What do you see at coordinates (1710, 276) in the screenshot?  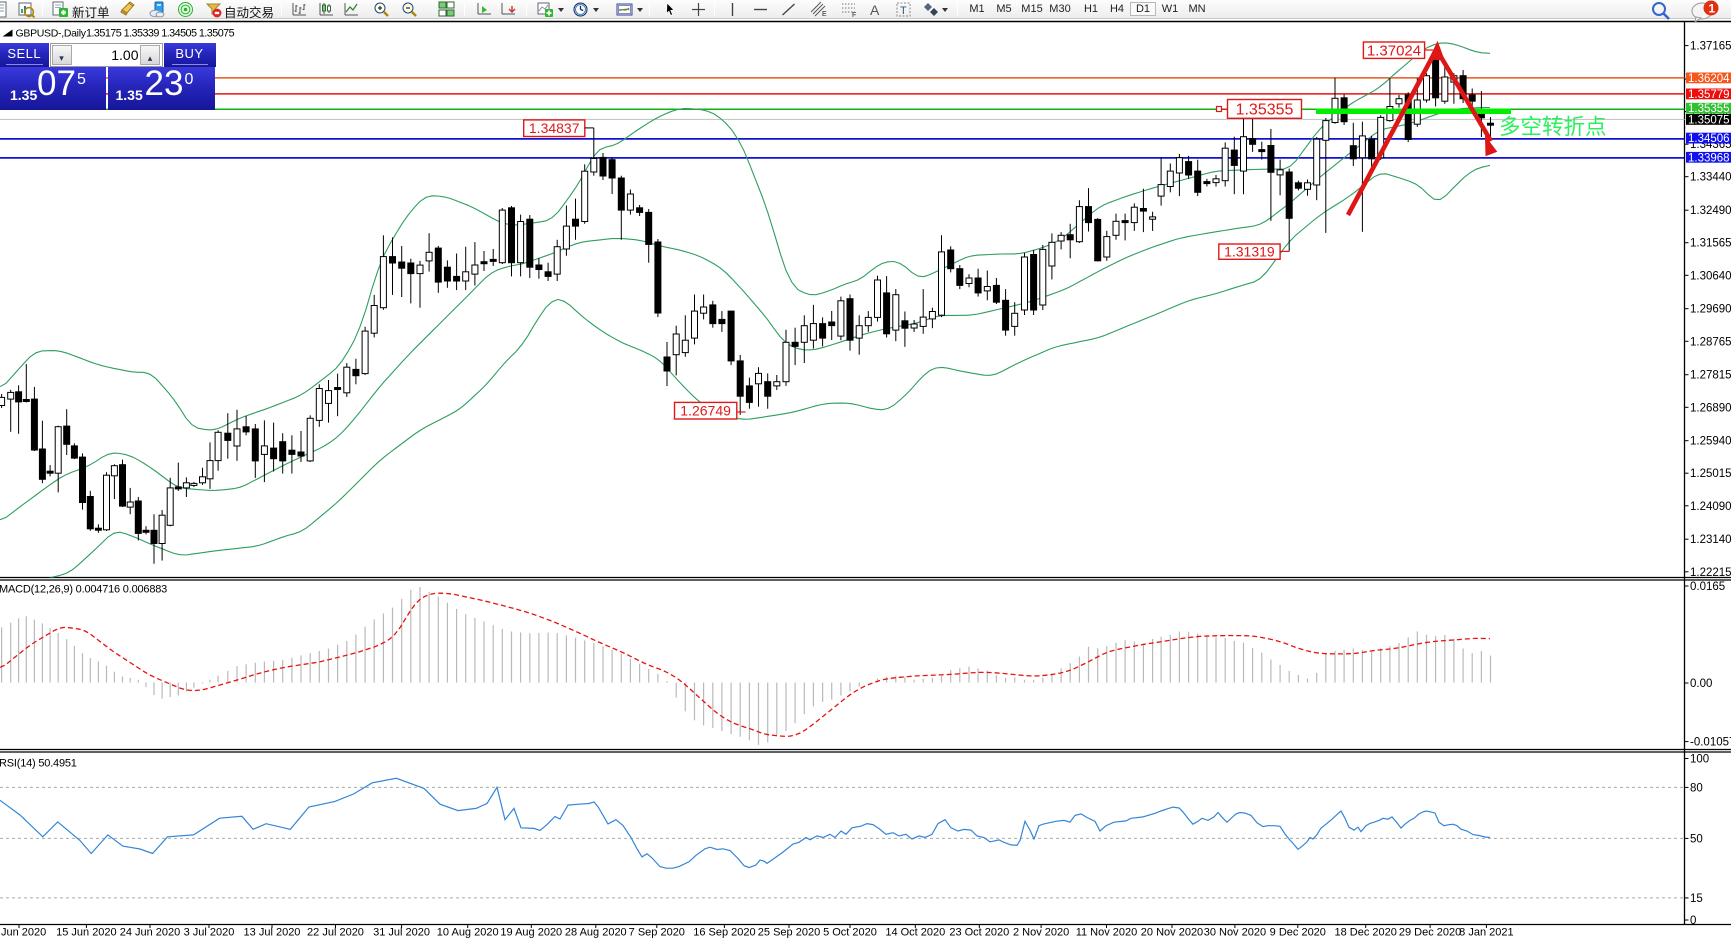 I see `svg-text: 1.30640` at bounding box center [1710, 276].